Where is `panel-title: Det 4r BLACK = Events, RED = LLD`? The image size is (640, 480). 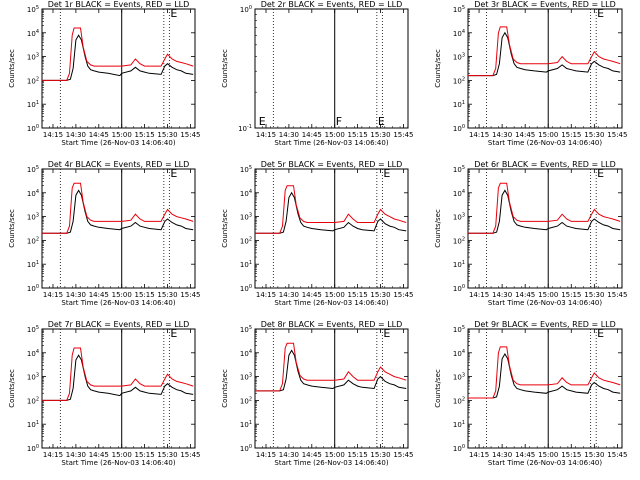
panel-title: Det 4r BLACK = Events, RED = LLD is located at coordinates (119, 164).